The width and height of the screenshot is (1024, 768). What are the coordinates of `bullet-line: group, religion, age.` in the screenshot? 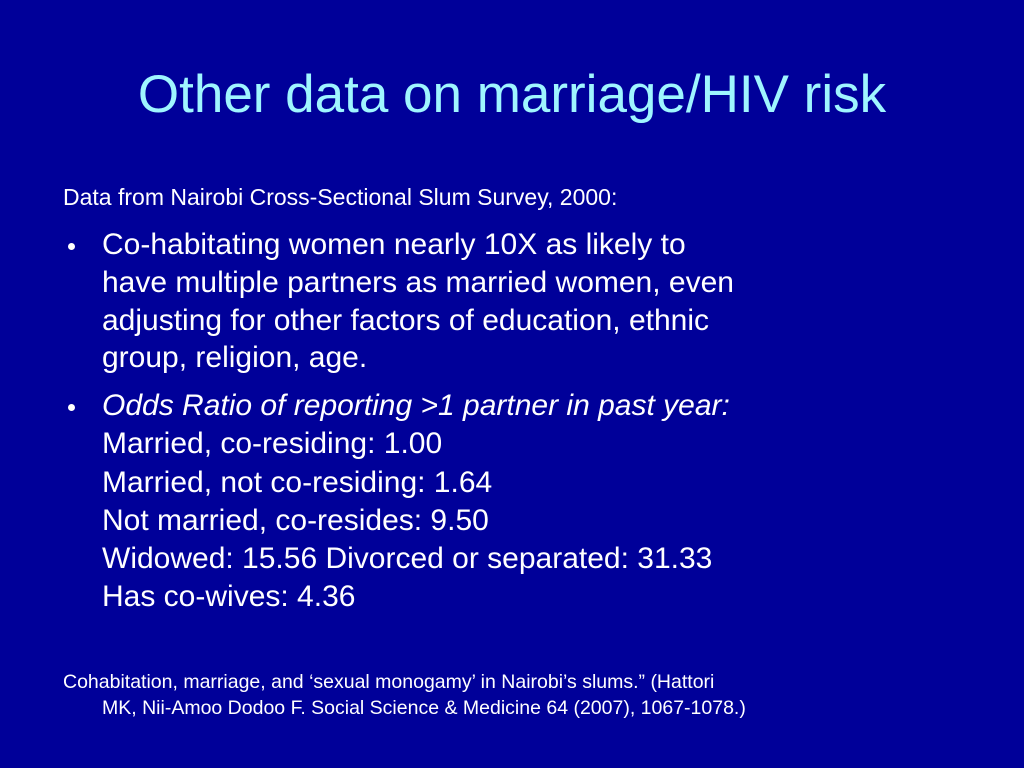 It's located at (235, 357).